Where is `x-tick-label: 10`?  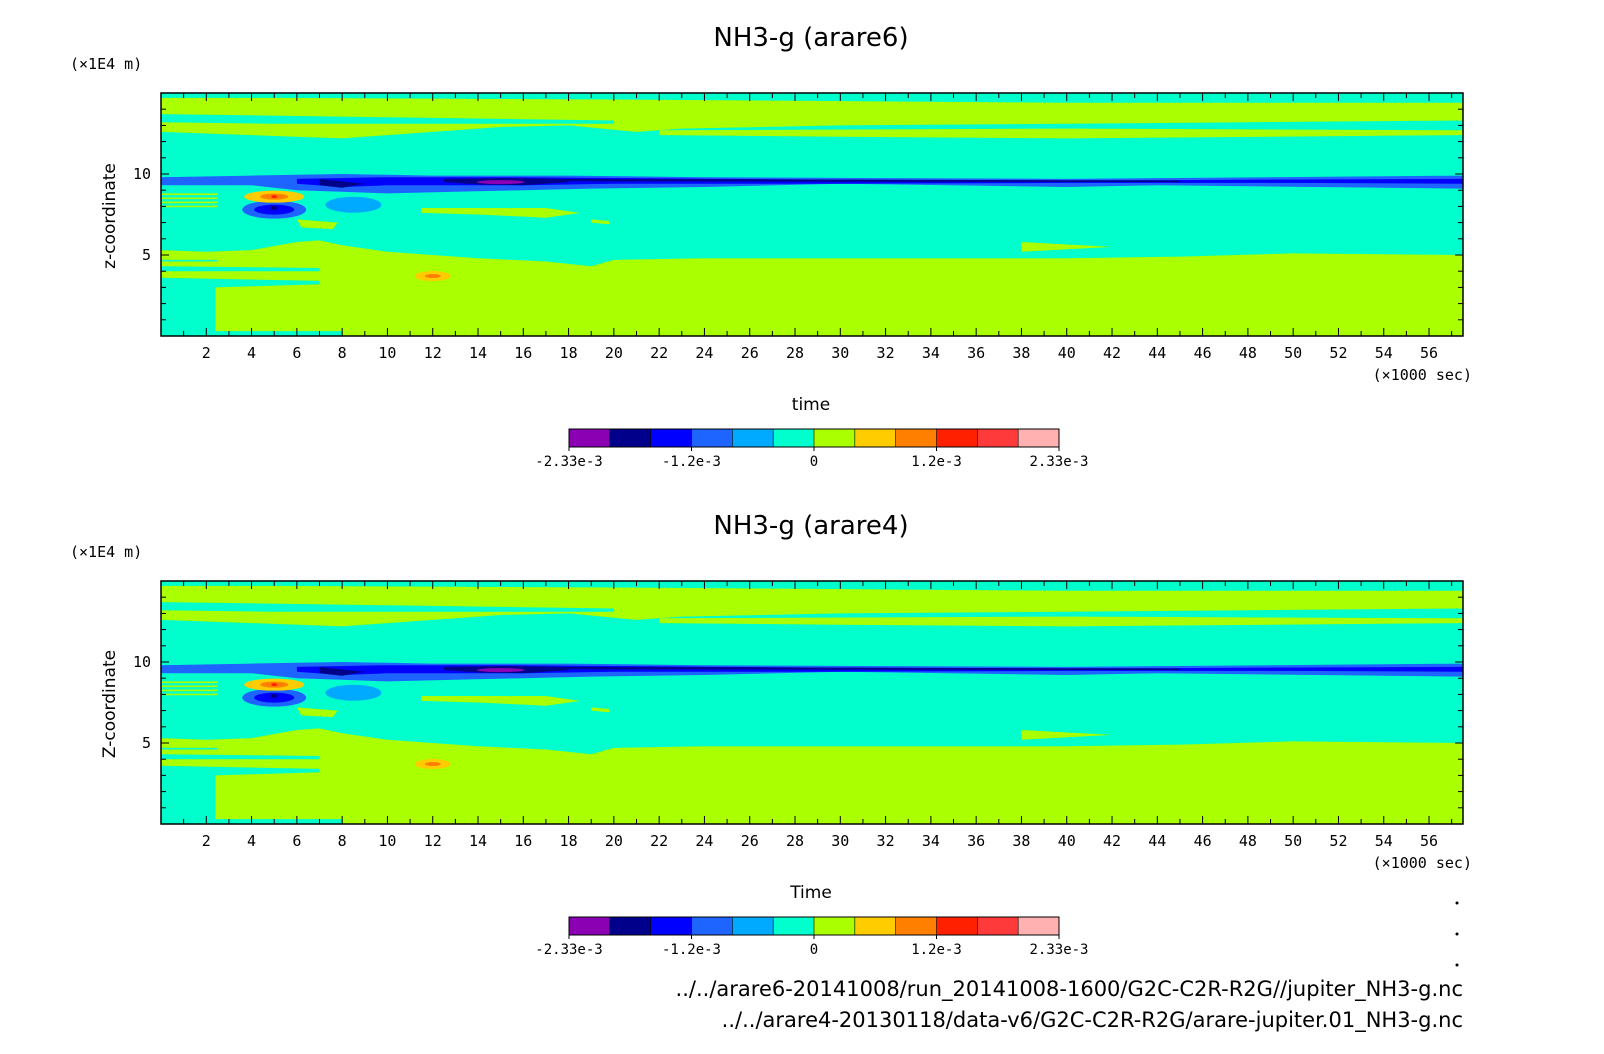 x-tick-label: 10 is located at coordinates (387, 841).